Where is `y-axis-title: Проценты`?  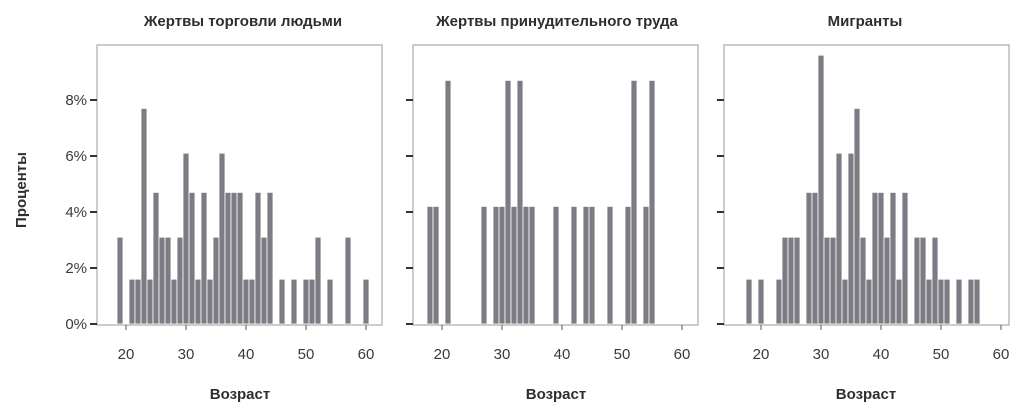 y-axis-title: Проценты is located at coordinates (21, 190).